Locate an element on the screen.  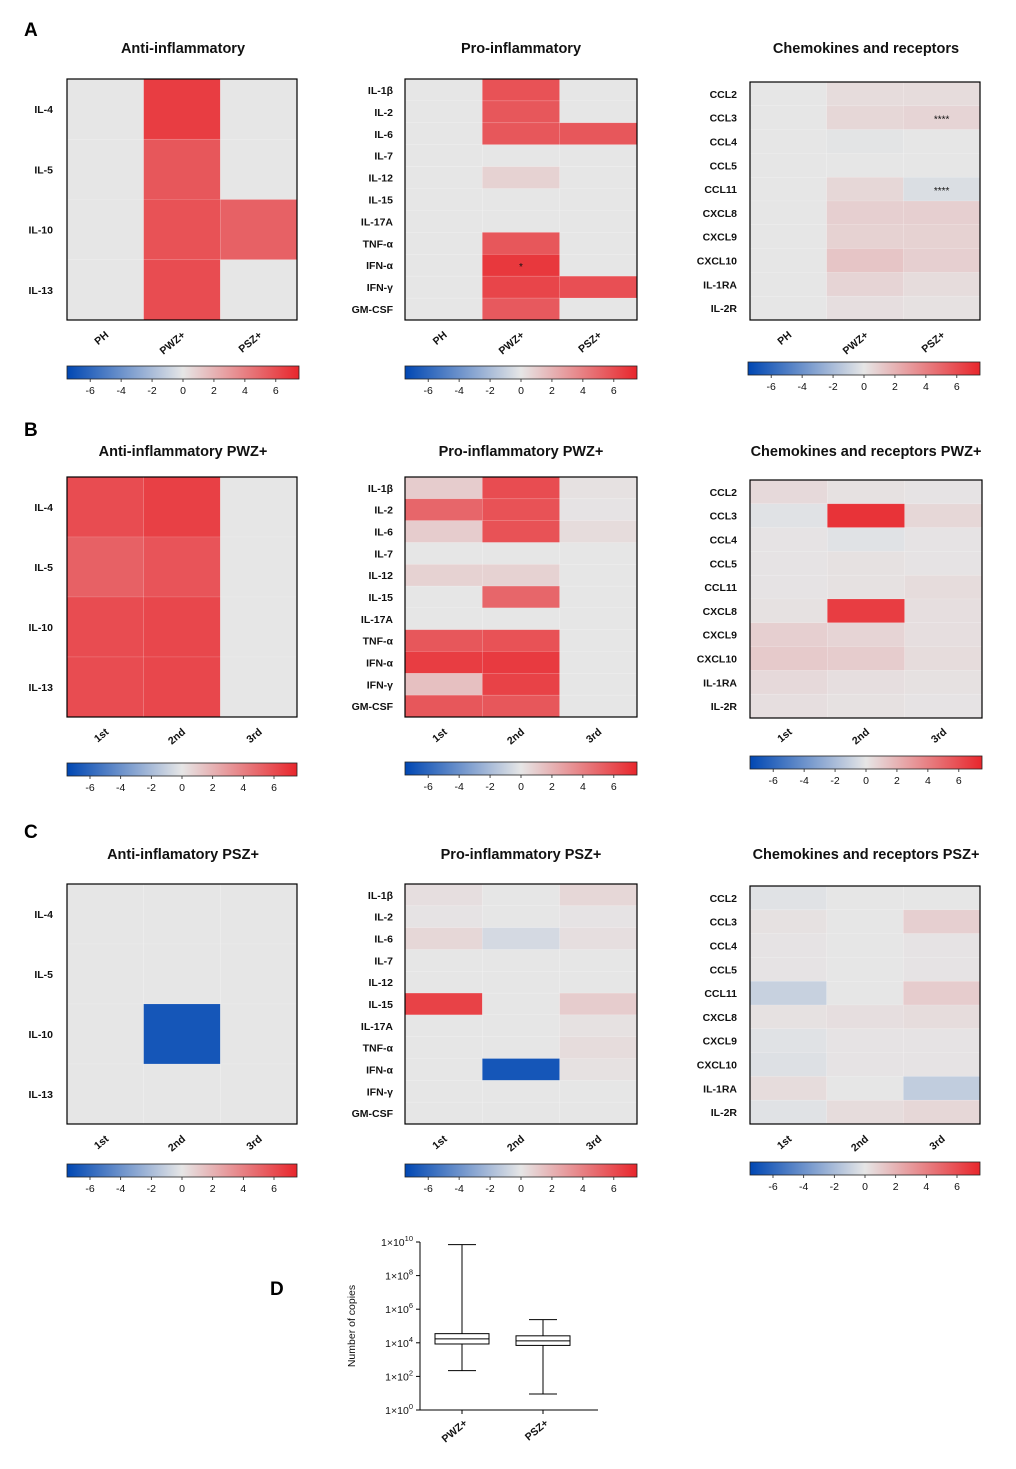
colorbar-tick-label: -2 is located at coordinates (151, 1189).